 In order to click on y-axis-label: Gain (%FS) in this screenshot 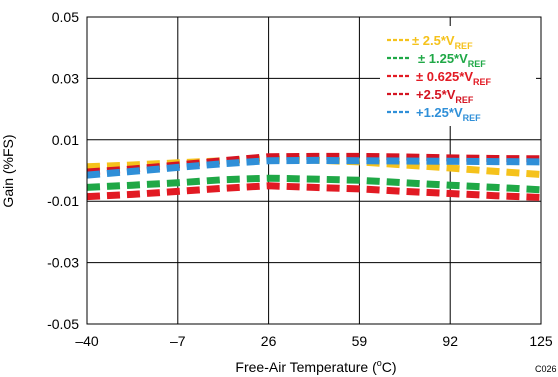, I will do `click(8, 170)`.